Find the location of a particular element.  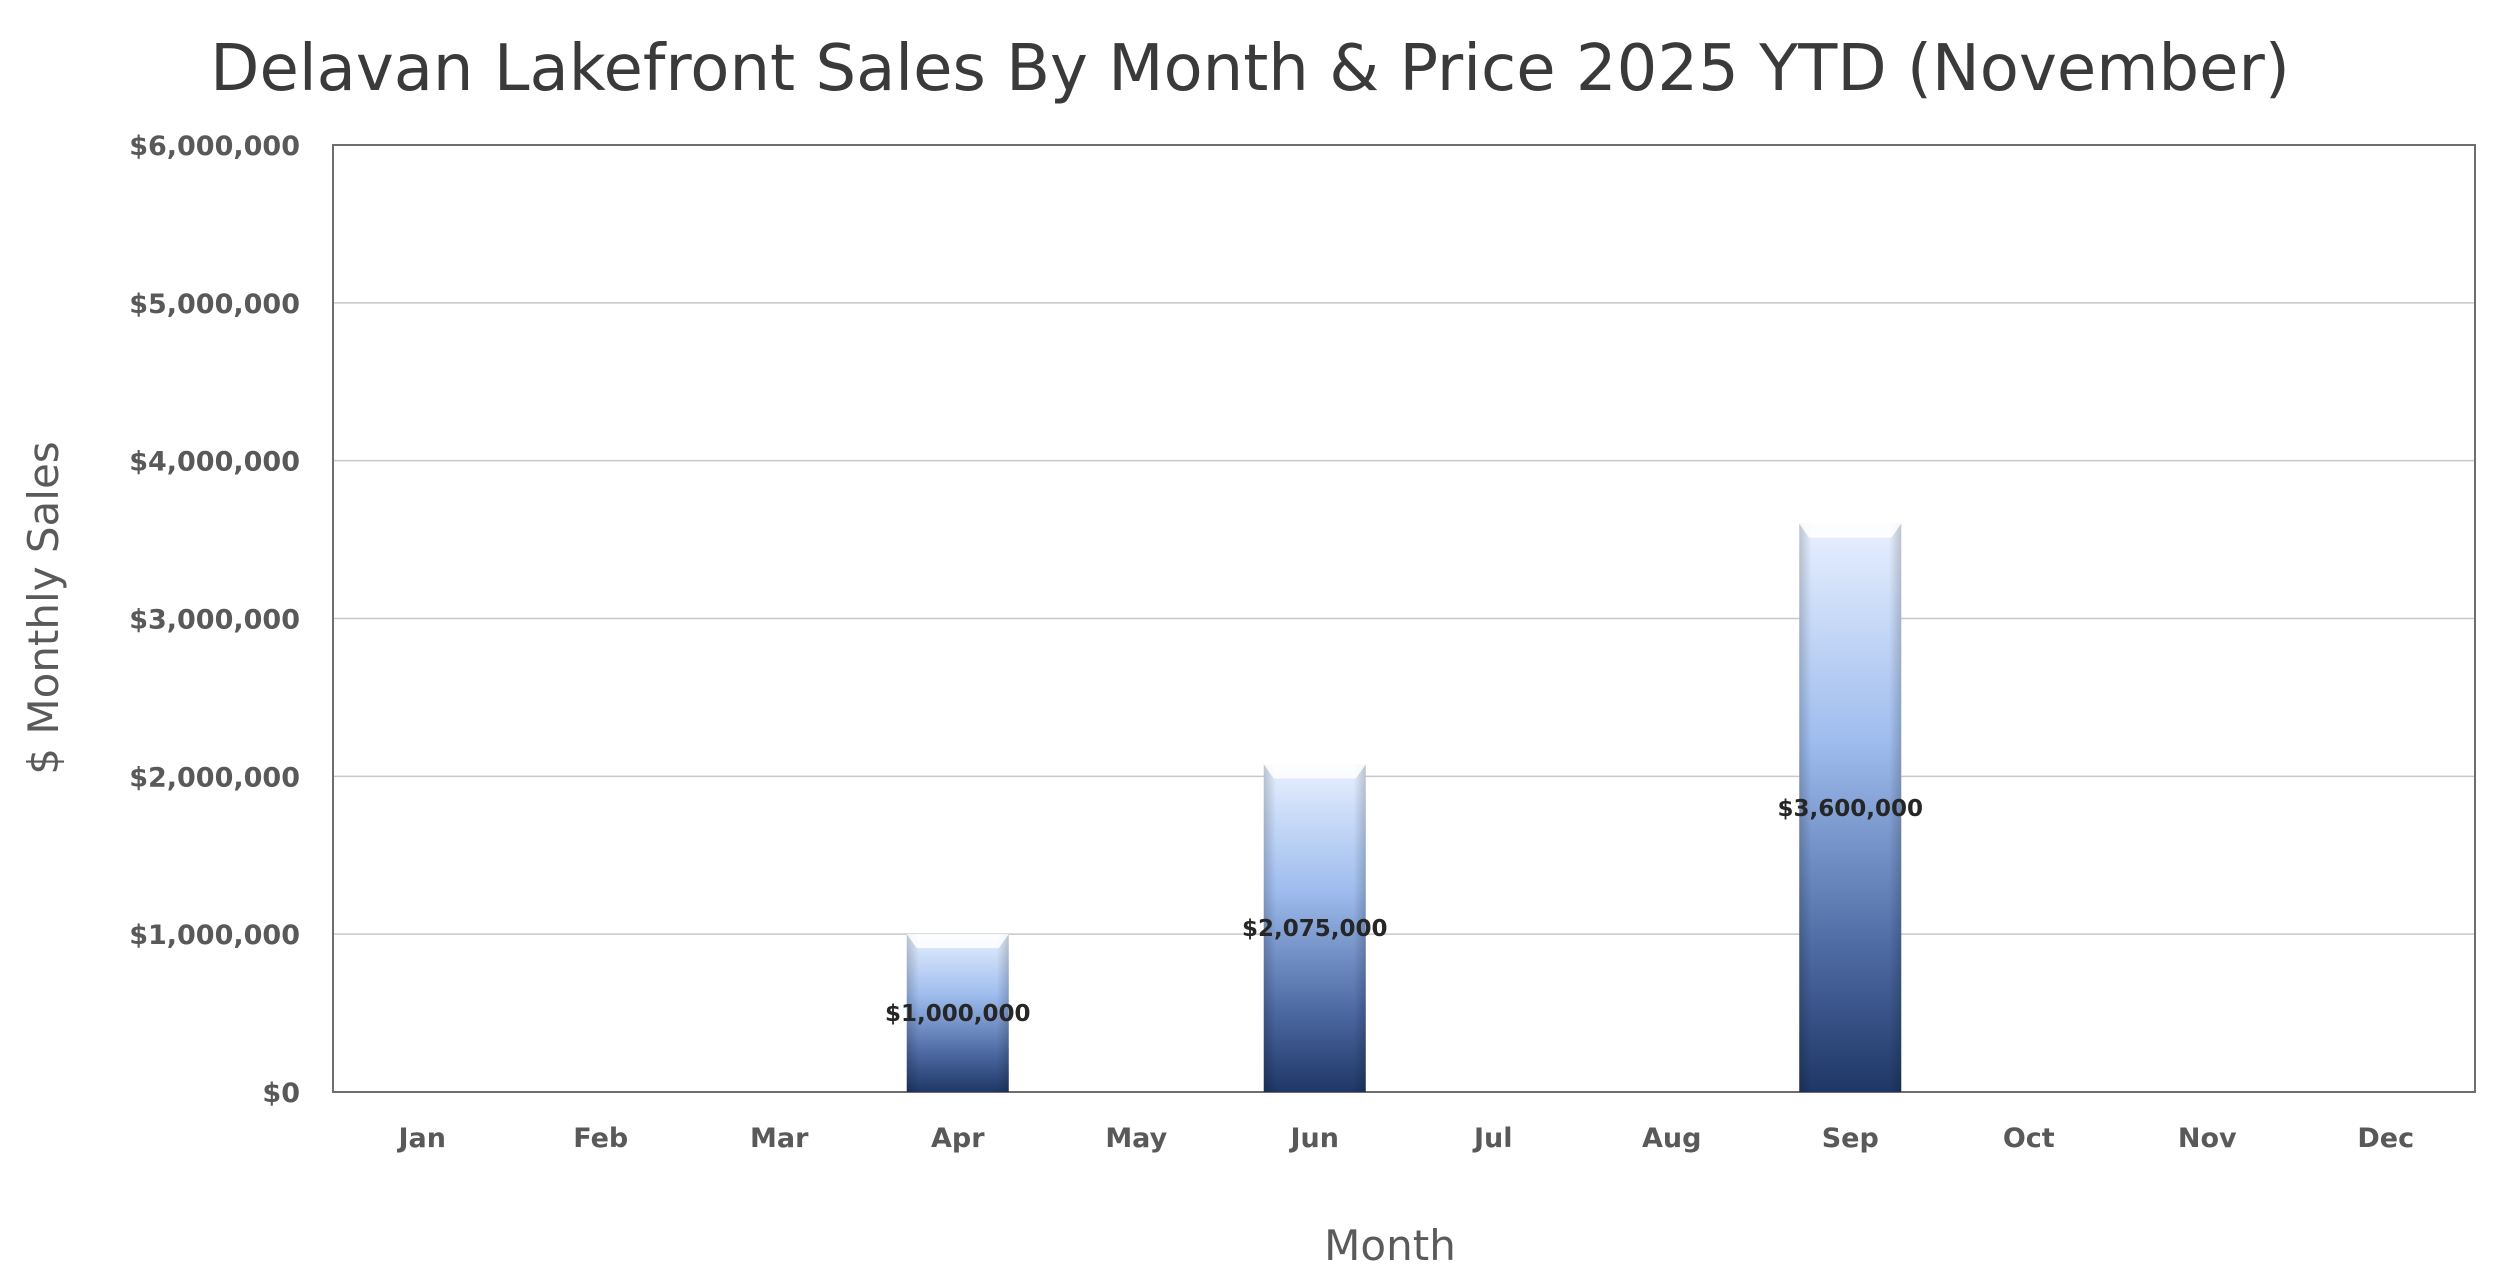

y-axis-title: $ Monthly Sales is located at coordinates (43, 607).